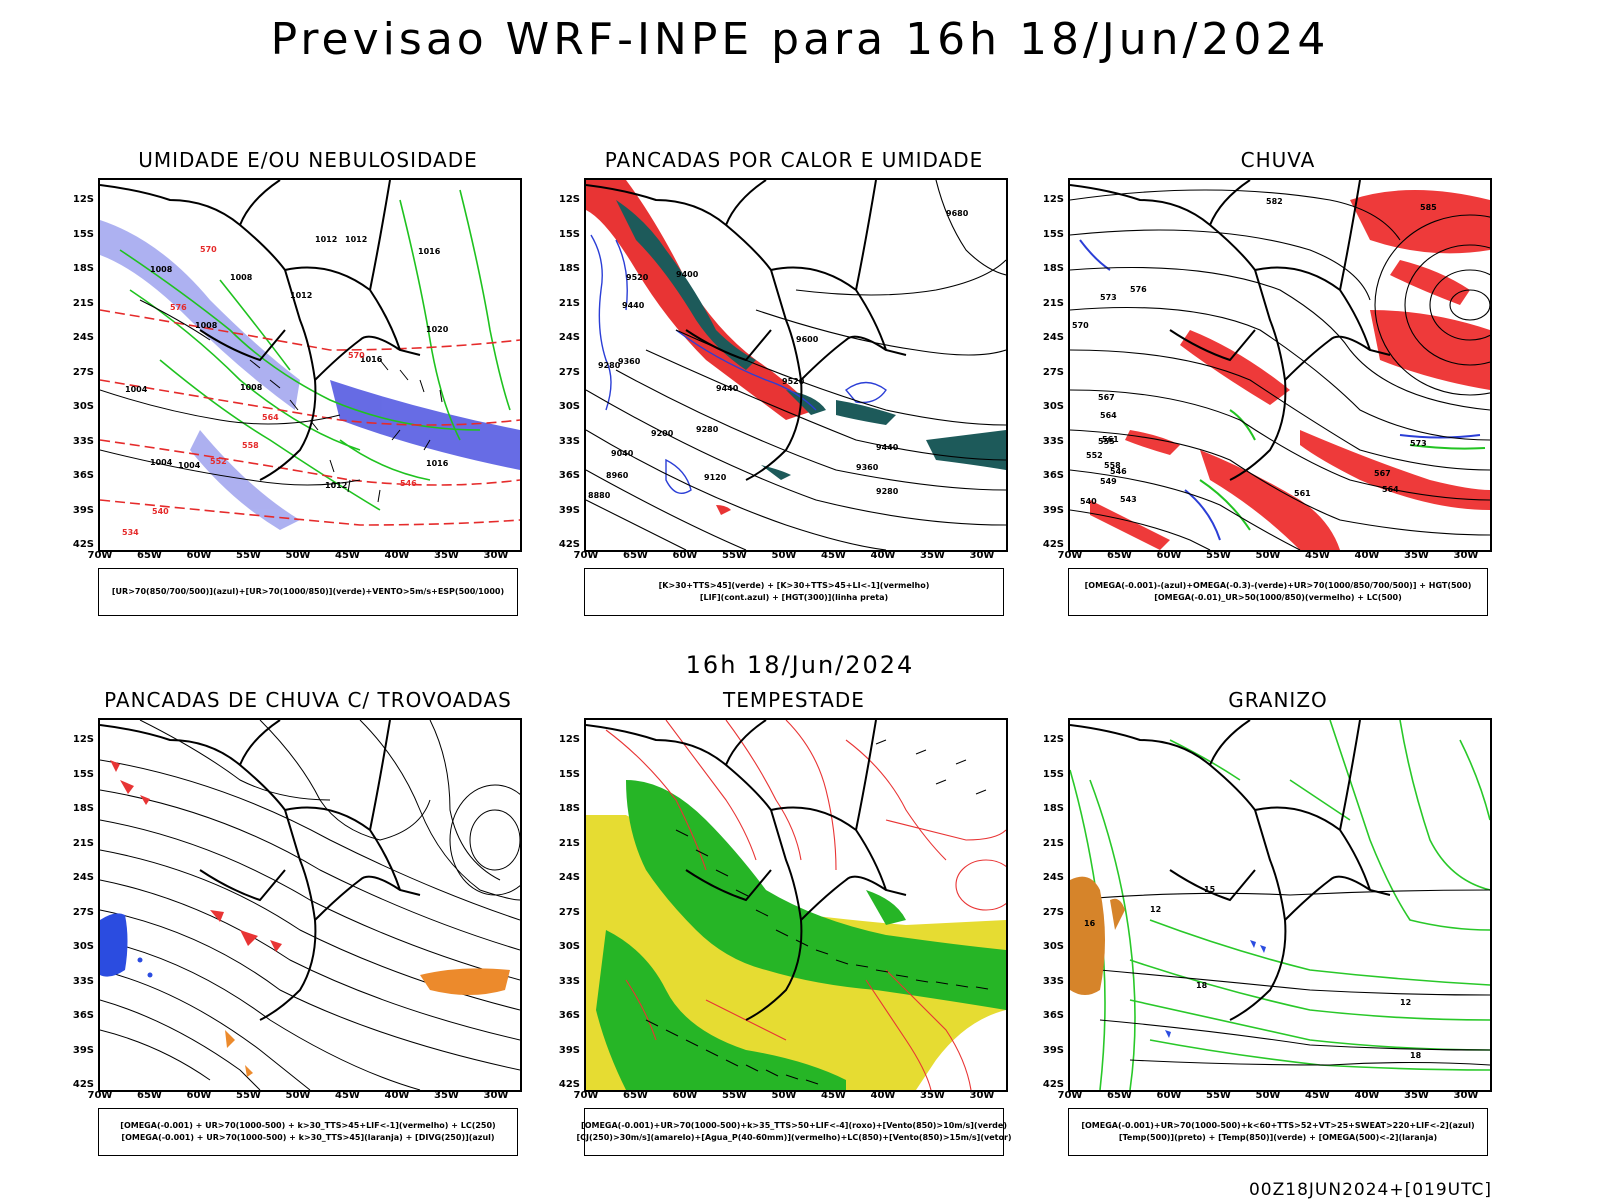 This screenshot has height=1200, width=1600. Describe the element at coordinates (1106, 441) in the screenshot. I see `contour-label: 555` at that location.